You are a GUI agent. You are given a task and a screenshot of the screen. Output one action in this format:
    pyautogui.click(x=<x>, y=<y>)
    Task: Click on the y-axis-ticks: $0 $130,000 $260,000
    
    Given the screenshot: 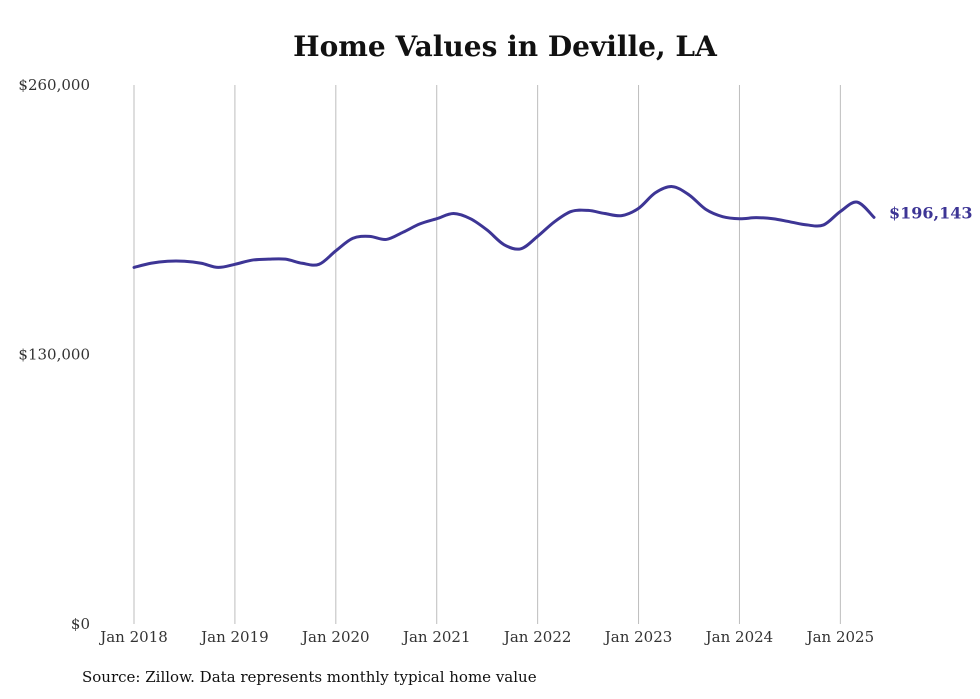 What is the action you would take?
    pyautogui.click(x=54, y=354)
    